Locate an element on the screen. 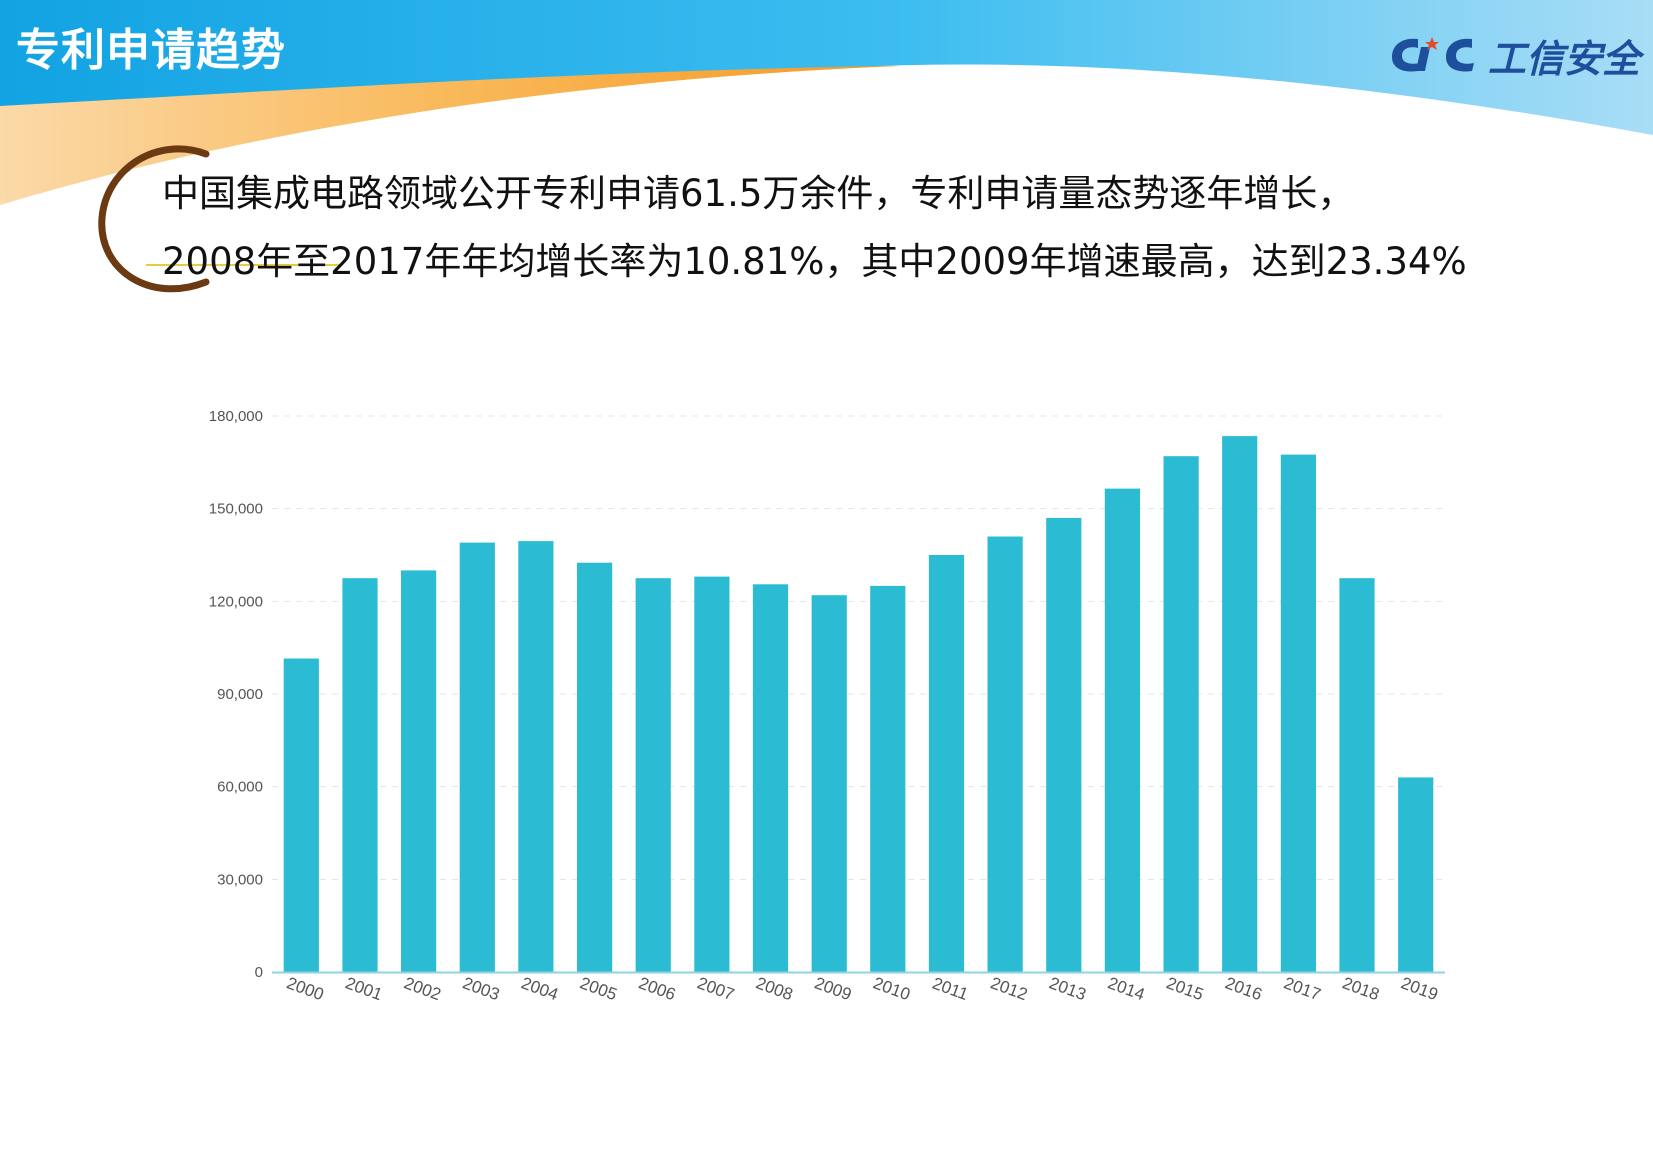 The height and width of the screenshot is (1168, 1653). bar-2019 is located at coordinates (1416, 874).